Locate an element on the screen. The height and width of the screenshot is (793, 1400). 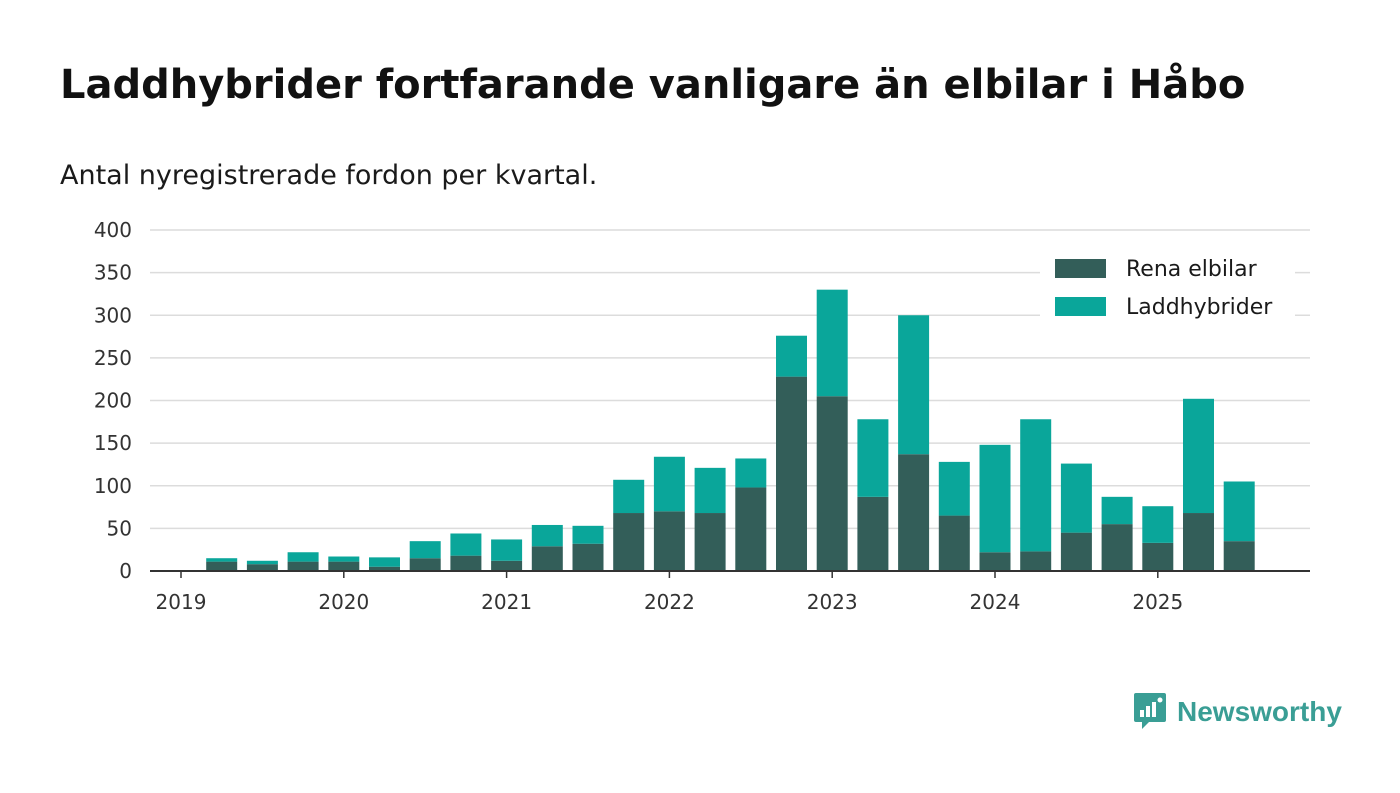
x-tick-label: 2022 is located at coordinates (669, 602).